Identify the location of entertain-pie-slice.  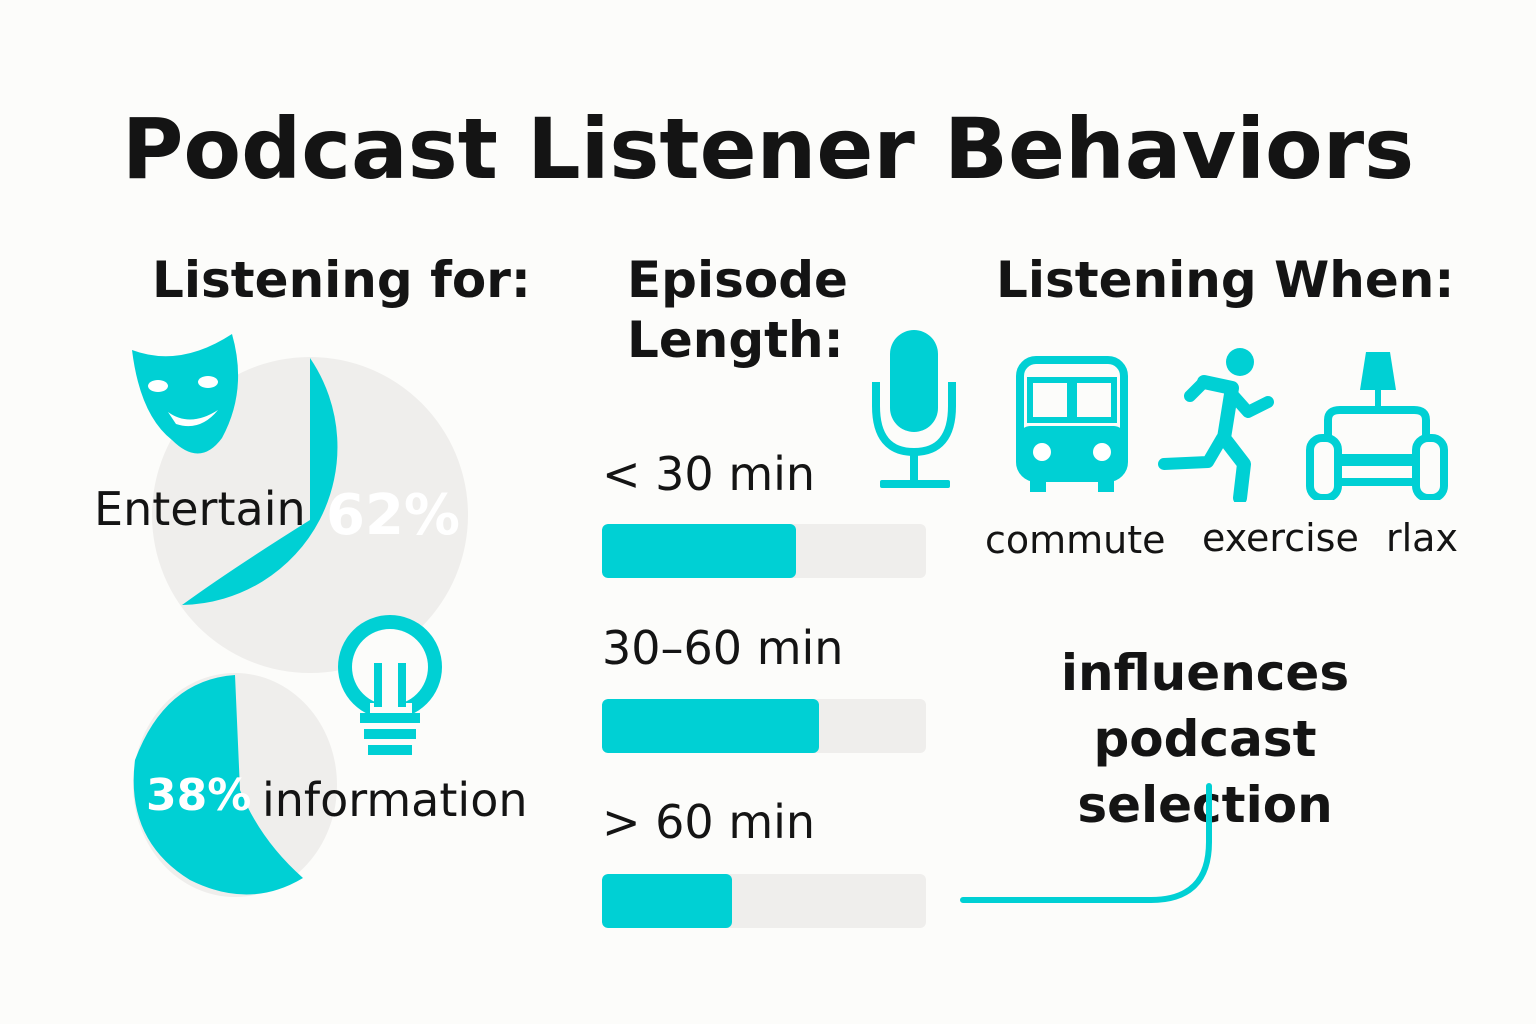
(260, 481).